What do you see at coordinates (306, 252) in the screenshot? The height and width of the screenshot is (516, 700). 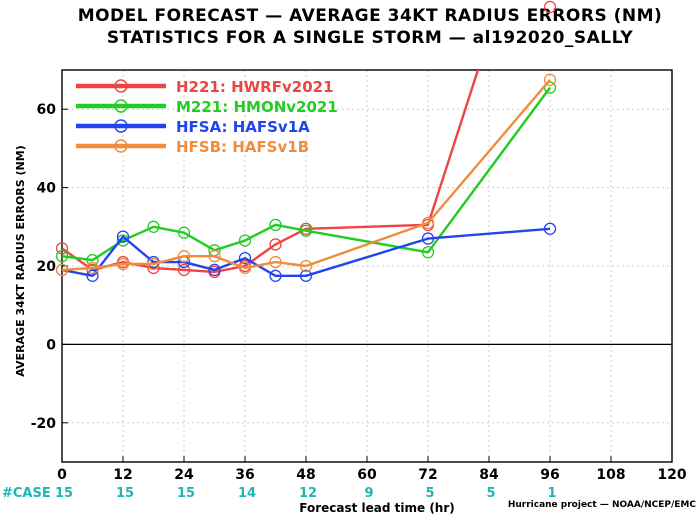 I see `series-line-hfsa` at bounding box center [306, 252].